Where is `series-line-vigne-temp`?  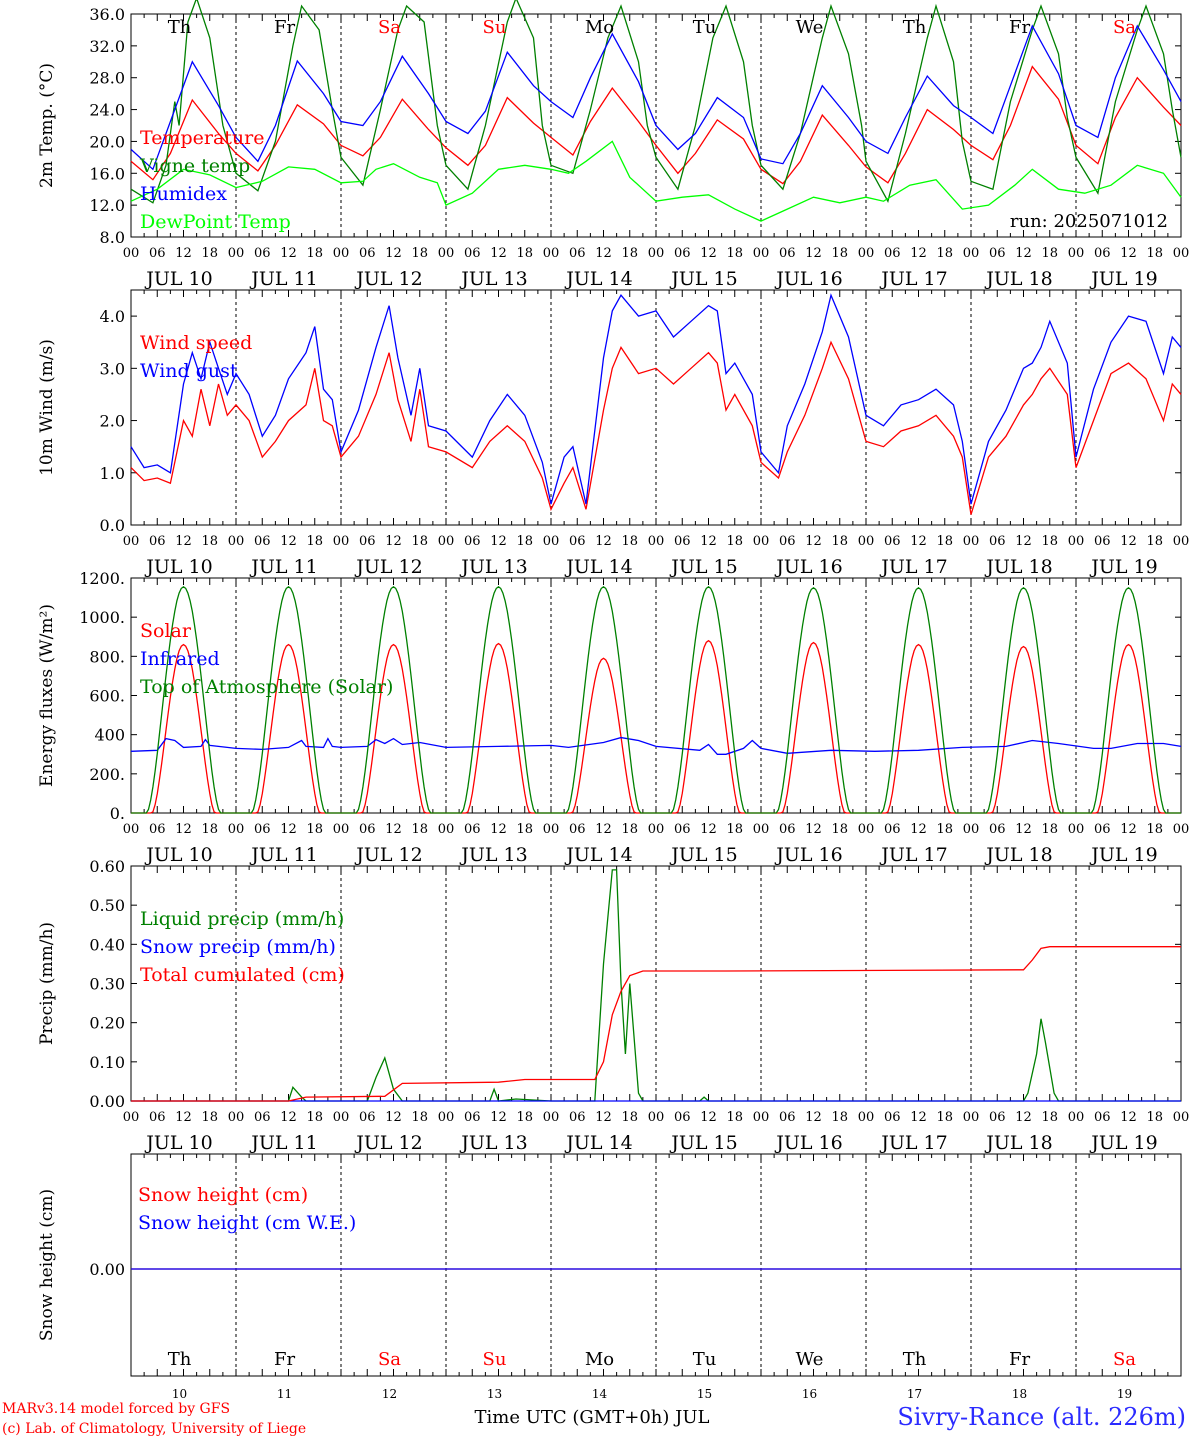 series-line-vigne-temp is located at coordinates (656, 102).